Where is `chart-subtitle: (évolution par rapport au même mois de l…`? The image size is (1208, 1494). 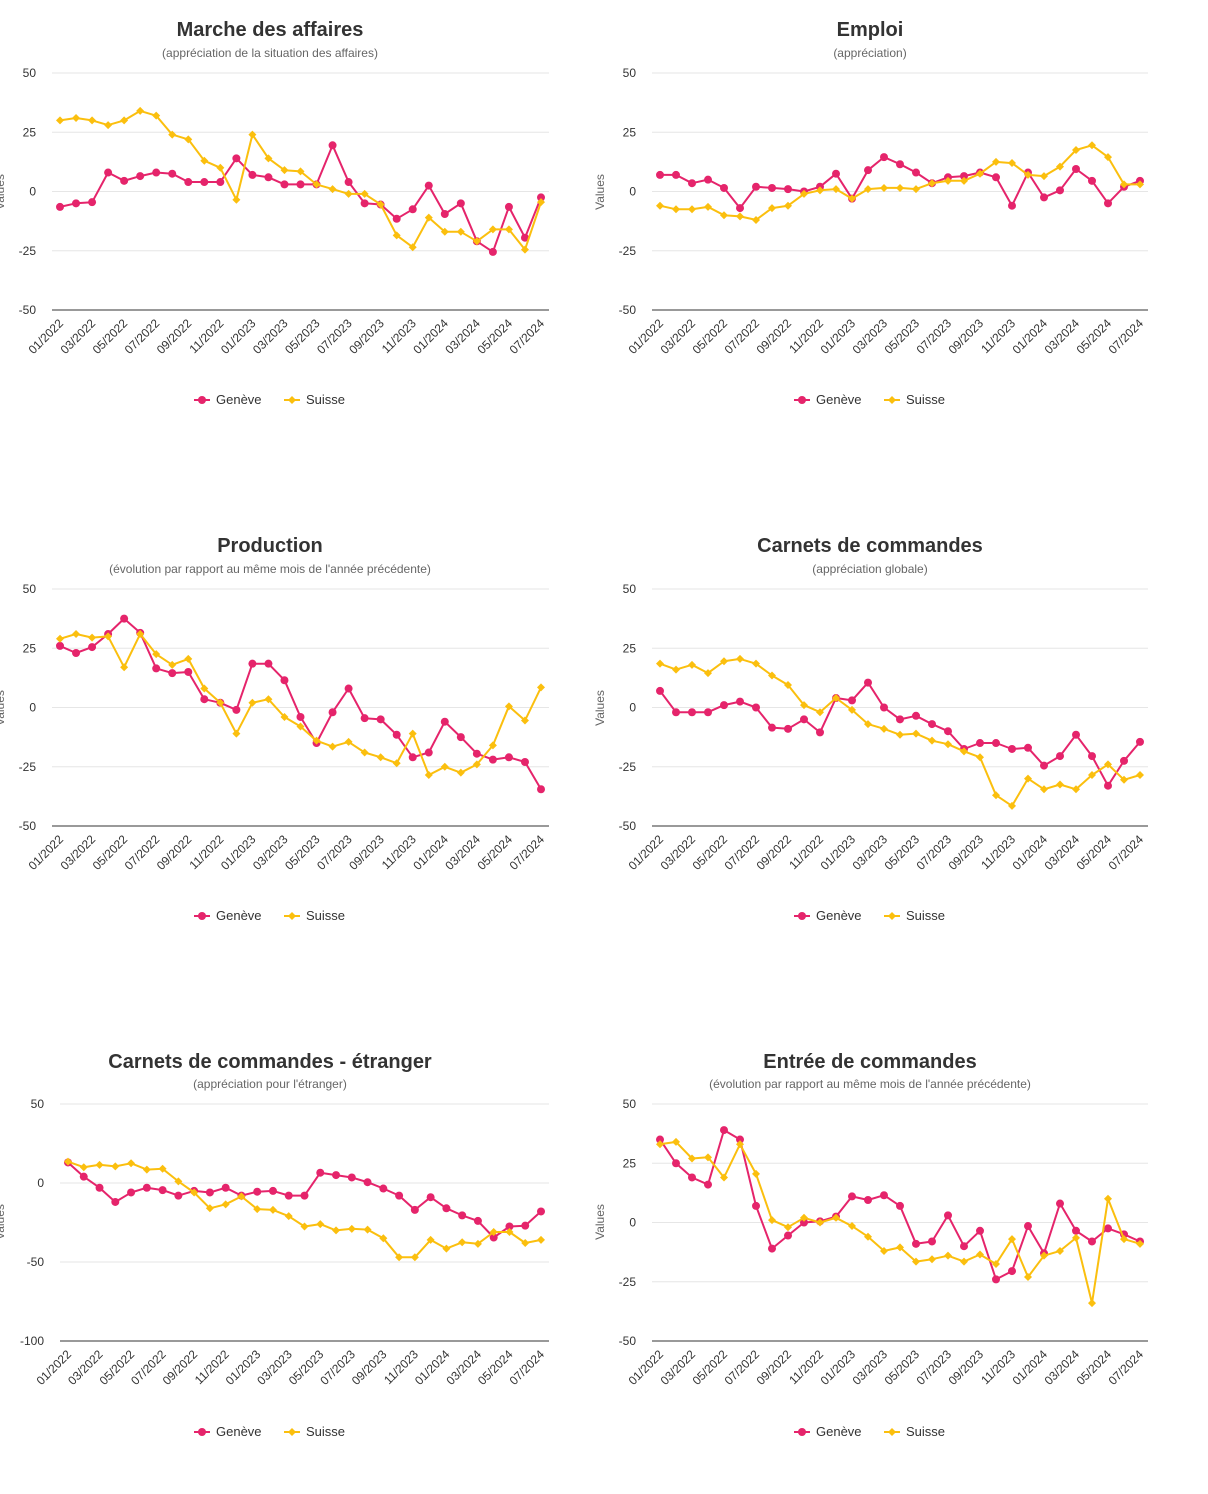 chart-subtitle: (évolution par rapport au même mois de l… is located at coordinates (870, 1084).